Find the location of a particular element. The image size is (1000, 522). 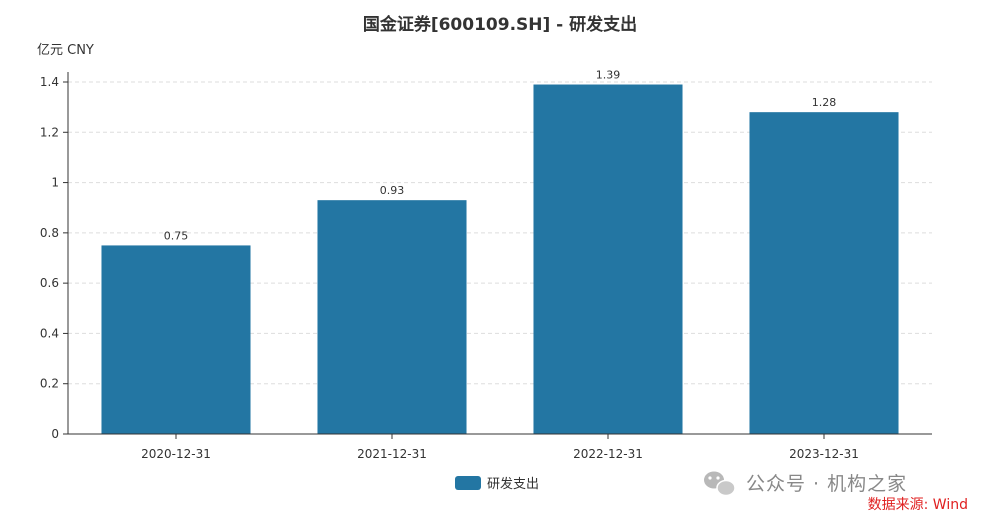

x-tick-label: 2022-12-31 is located at coordinates (608, 454).